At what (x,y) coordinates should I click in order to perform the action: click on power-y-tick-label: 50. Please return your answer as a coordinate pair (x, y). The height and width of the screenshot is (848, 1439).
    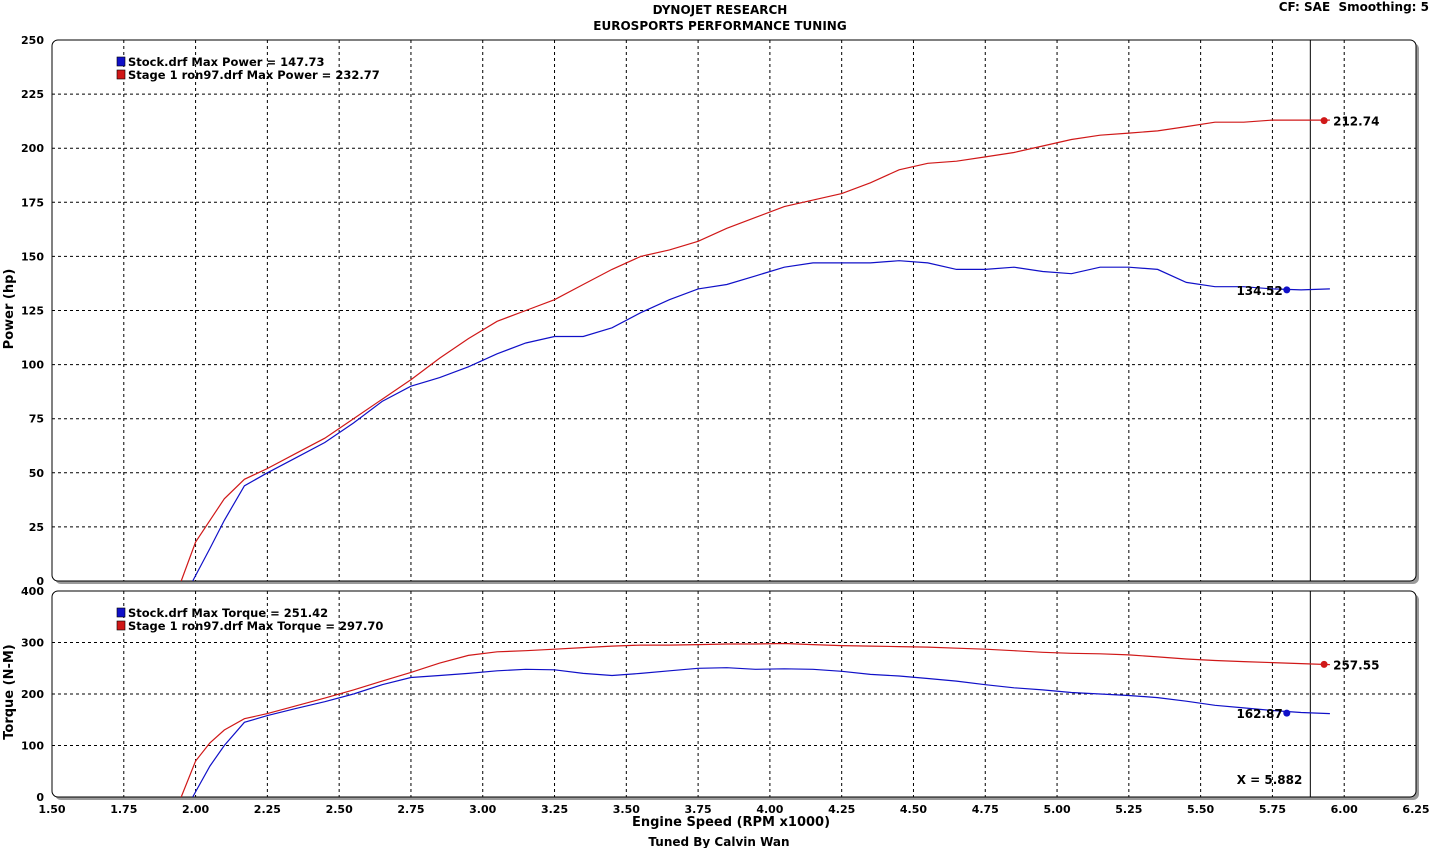
    Looking at the image, I should click on (37, 473).